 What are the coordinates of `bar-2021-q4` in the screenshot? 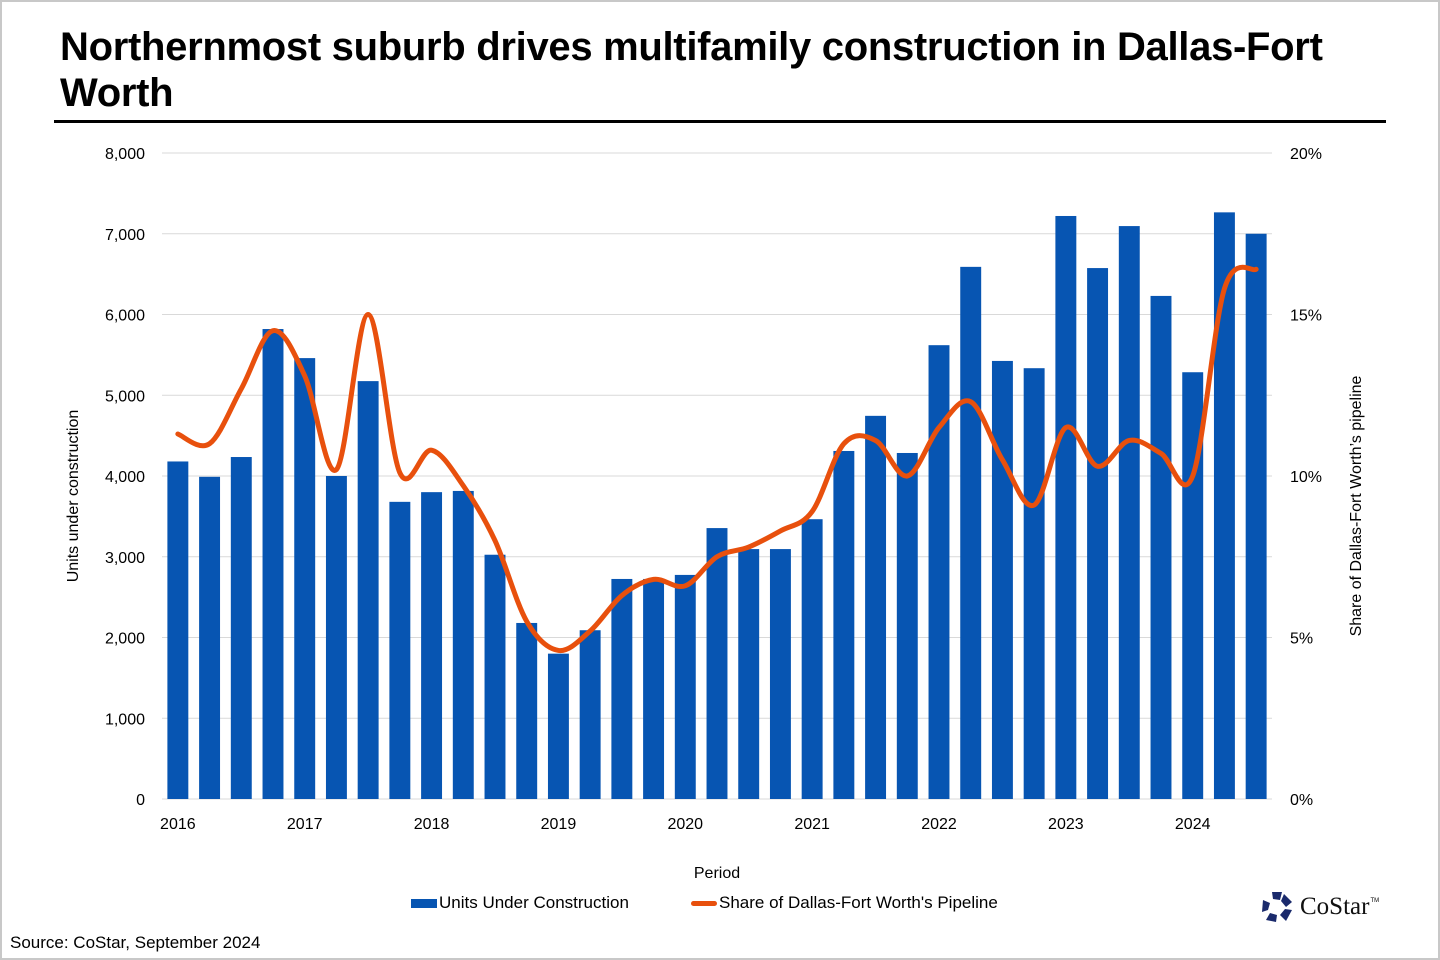 It's located at (907, 625).